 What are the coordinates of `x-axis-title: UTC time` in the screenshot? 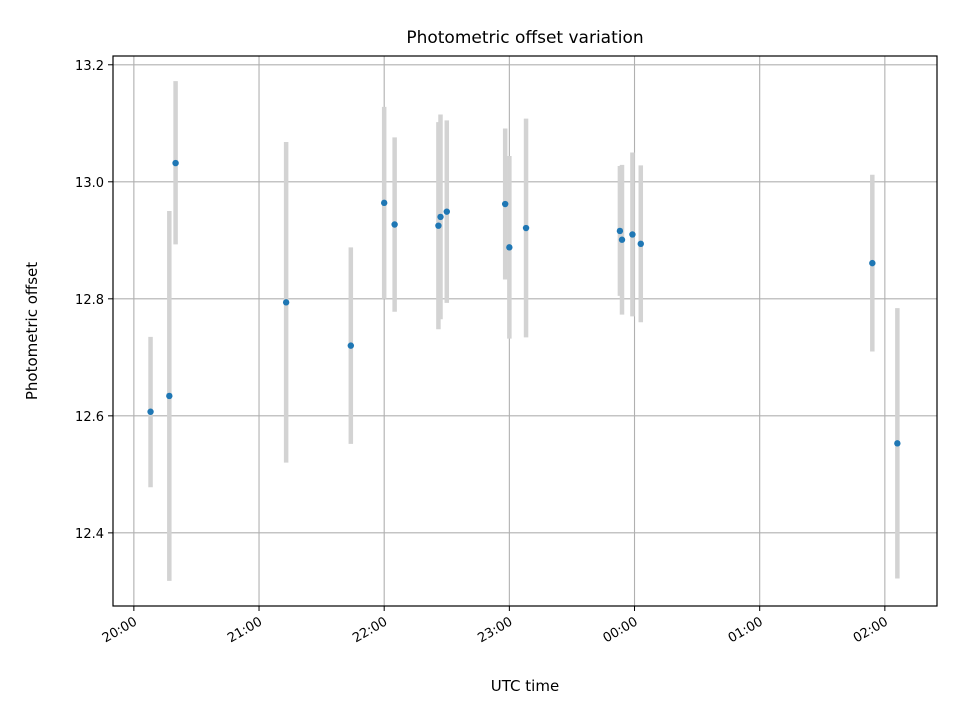 It's located at (525, 686).